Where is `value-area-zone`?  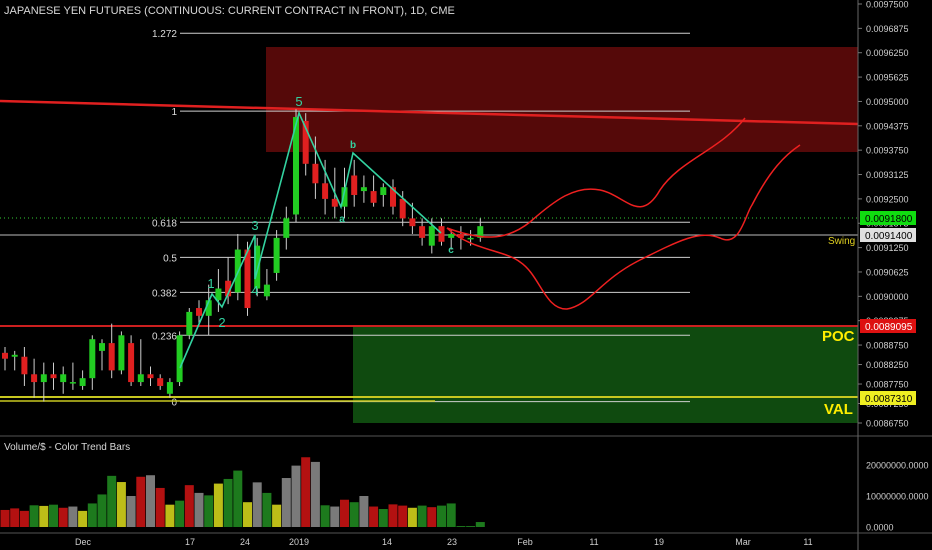
value-area-zone is located at coordinates (605, 374).